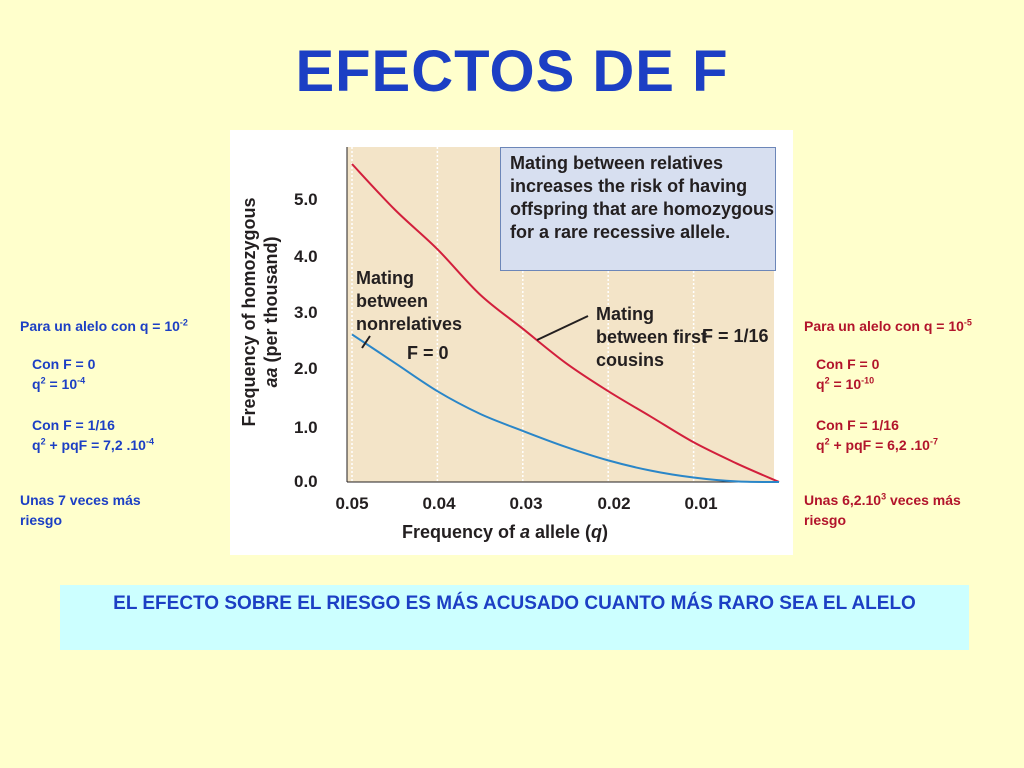  What do you see at coordinates (505, 532) in the screenshot?
I see `x-axis-label: Frequency of a allele (q)` at bounding box center [505, 532].